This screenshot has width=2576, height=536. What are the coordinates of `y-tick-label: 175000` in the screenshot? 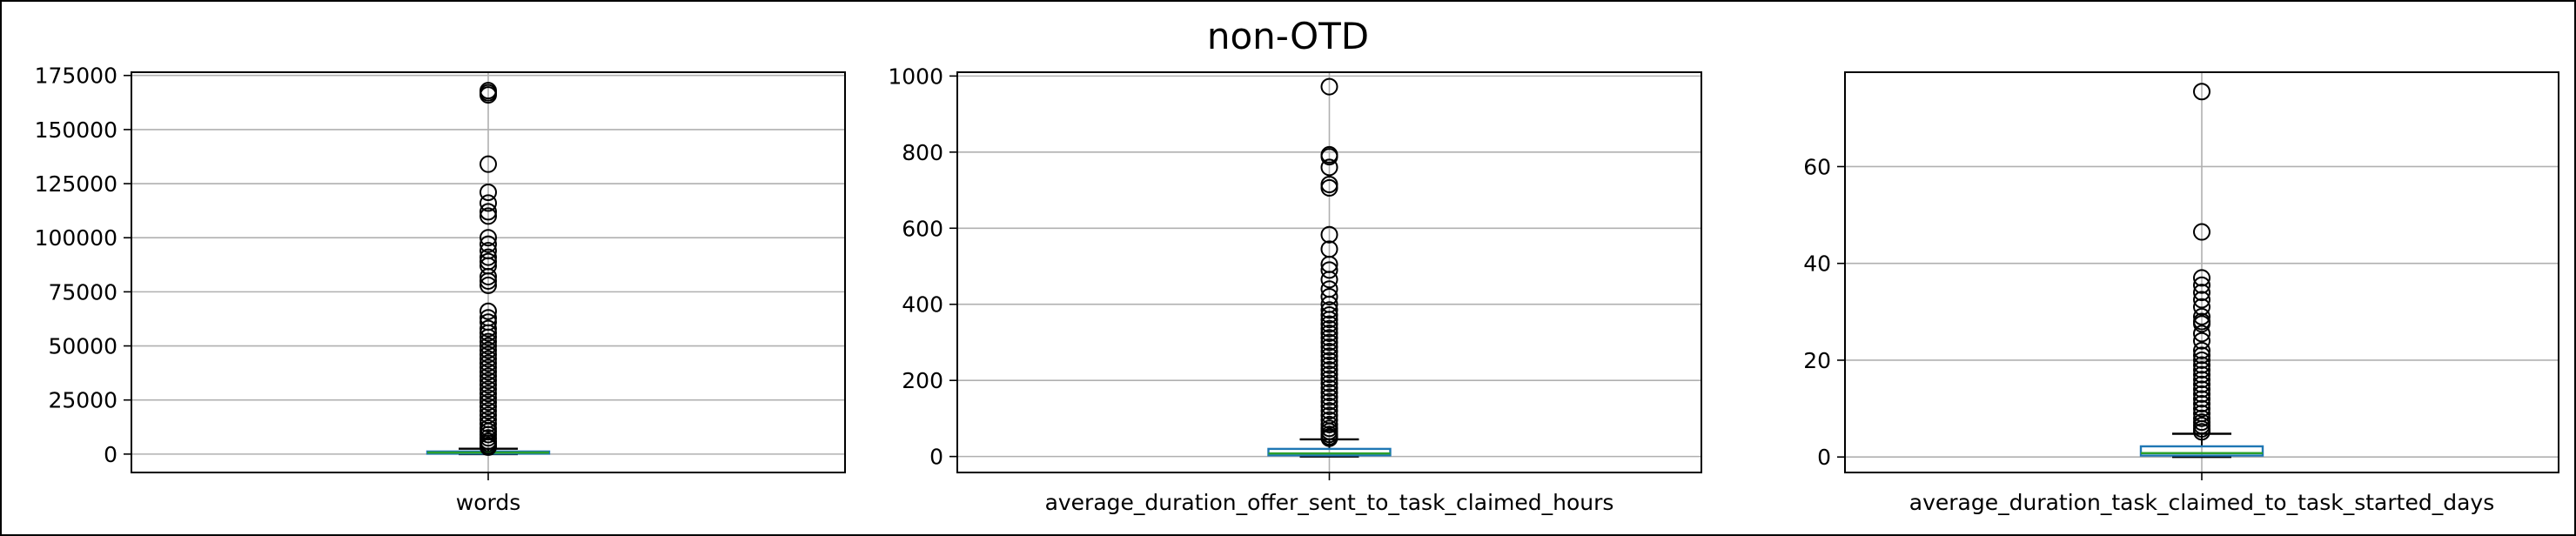 It's located at (76, 76).